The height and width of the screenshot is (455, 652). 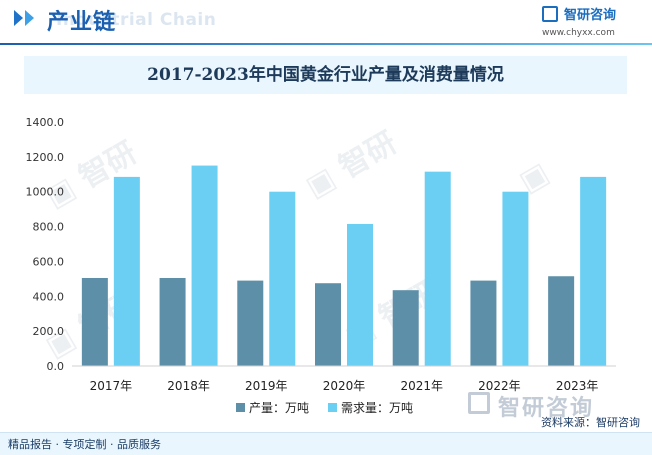 I want to click on y-tick-label: 800.0, so click(x=49, y=227).